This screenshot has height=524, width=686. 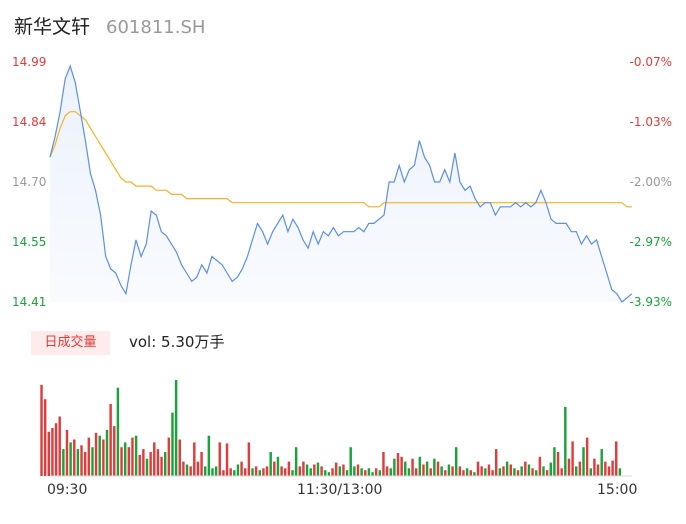 What do you see at coordinates (650, 302) in the screenshot?
I see `pct-tick-4: -3.93%` at bounding box center [650, 302].